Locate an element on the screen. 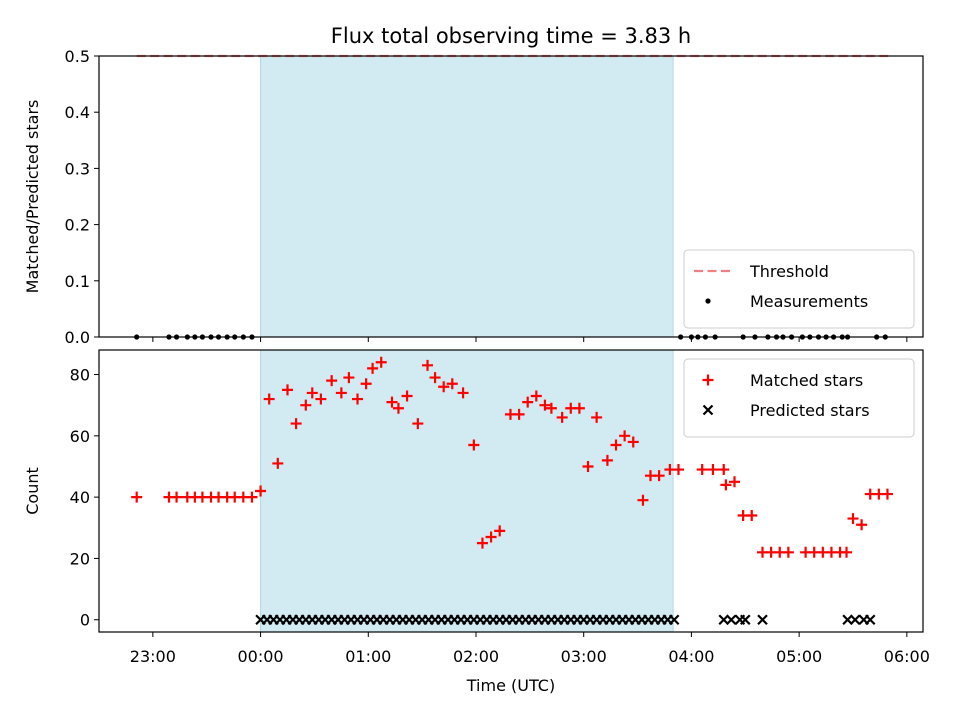  y-axis-label: Count is located at coordinates (32, 491).